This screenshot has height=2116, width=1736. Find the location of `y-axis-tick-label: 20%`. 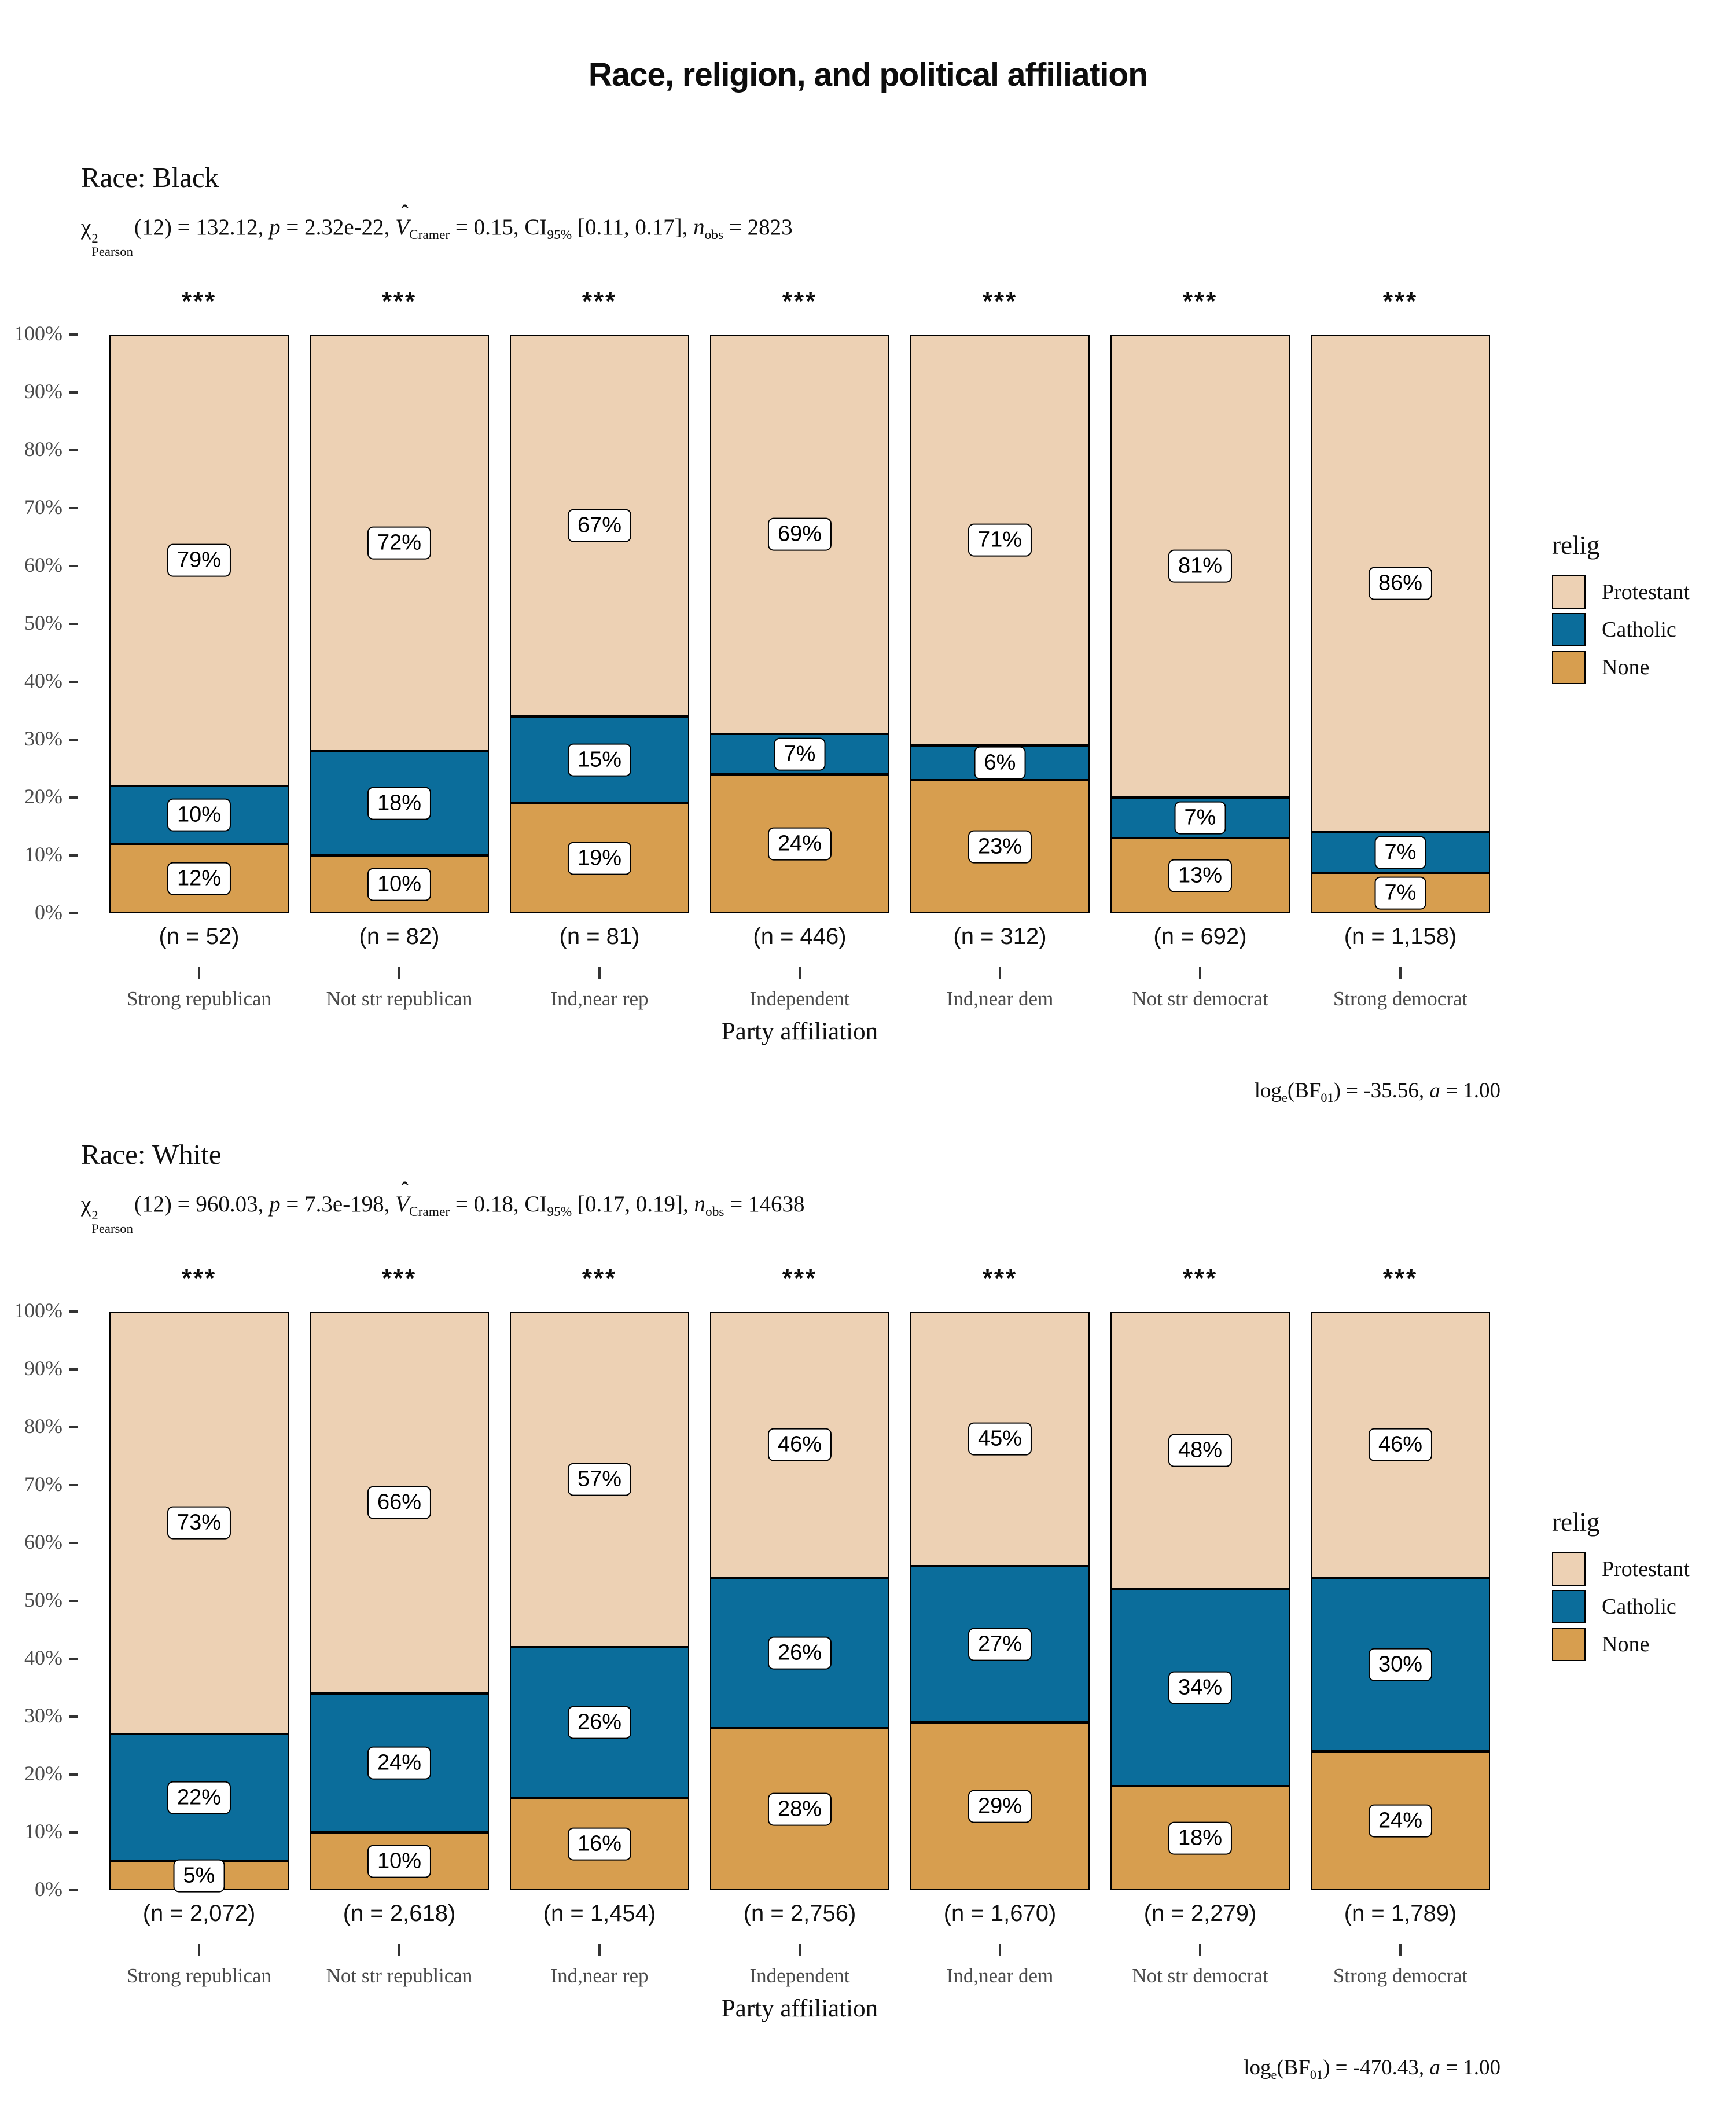

y-axis-tick-label: 20% is located at coordinates (43, 1773).